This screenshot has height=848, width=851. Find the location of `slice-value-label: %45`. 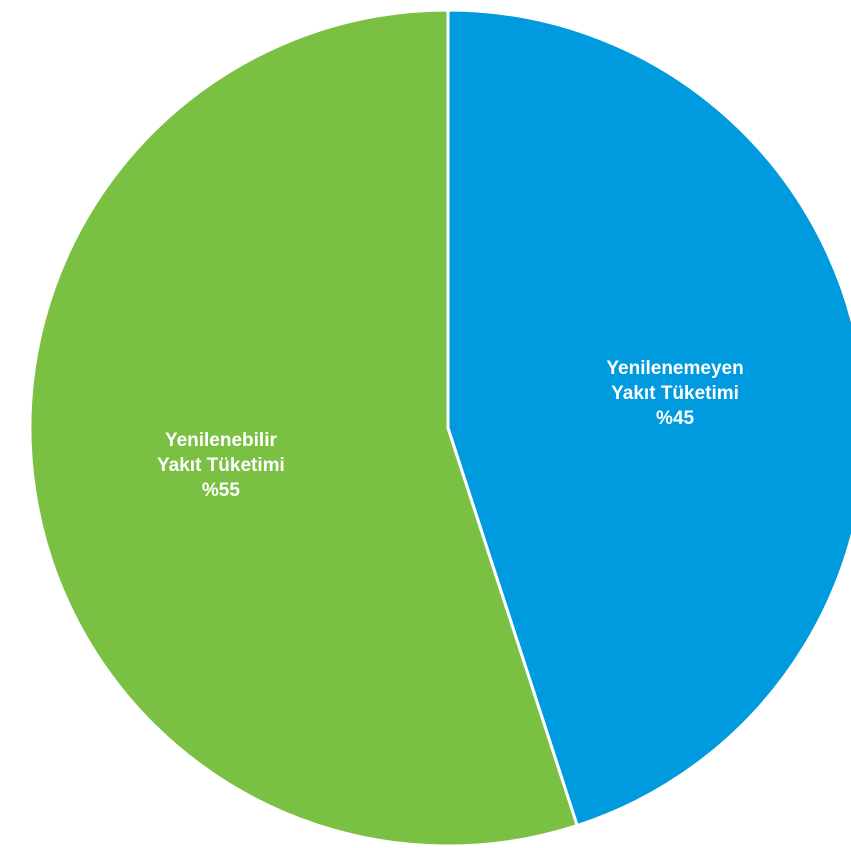

slice-value-label: %45 is located at coordinates (675, 418).